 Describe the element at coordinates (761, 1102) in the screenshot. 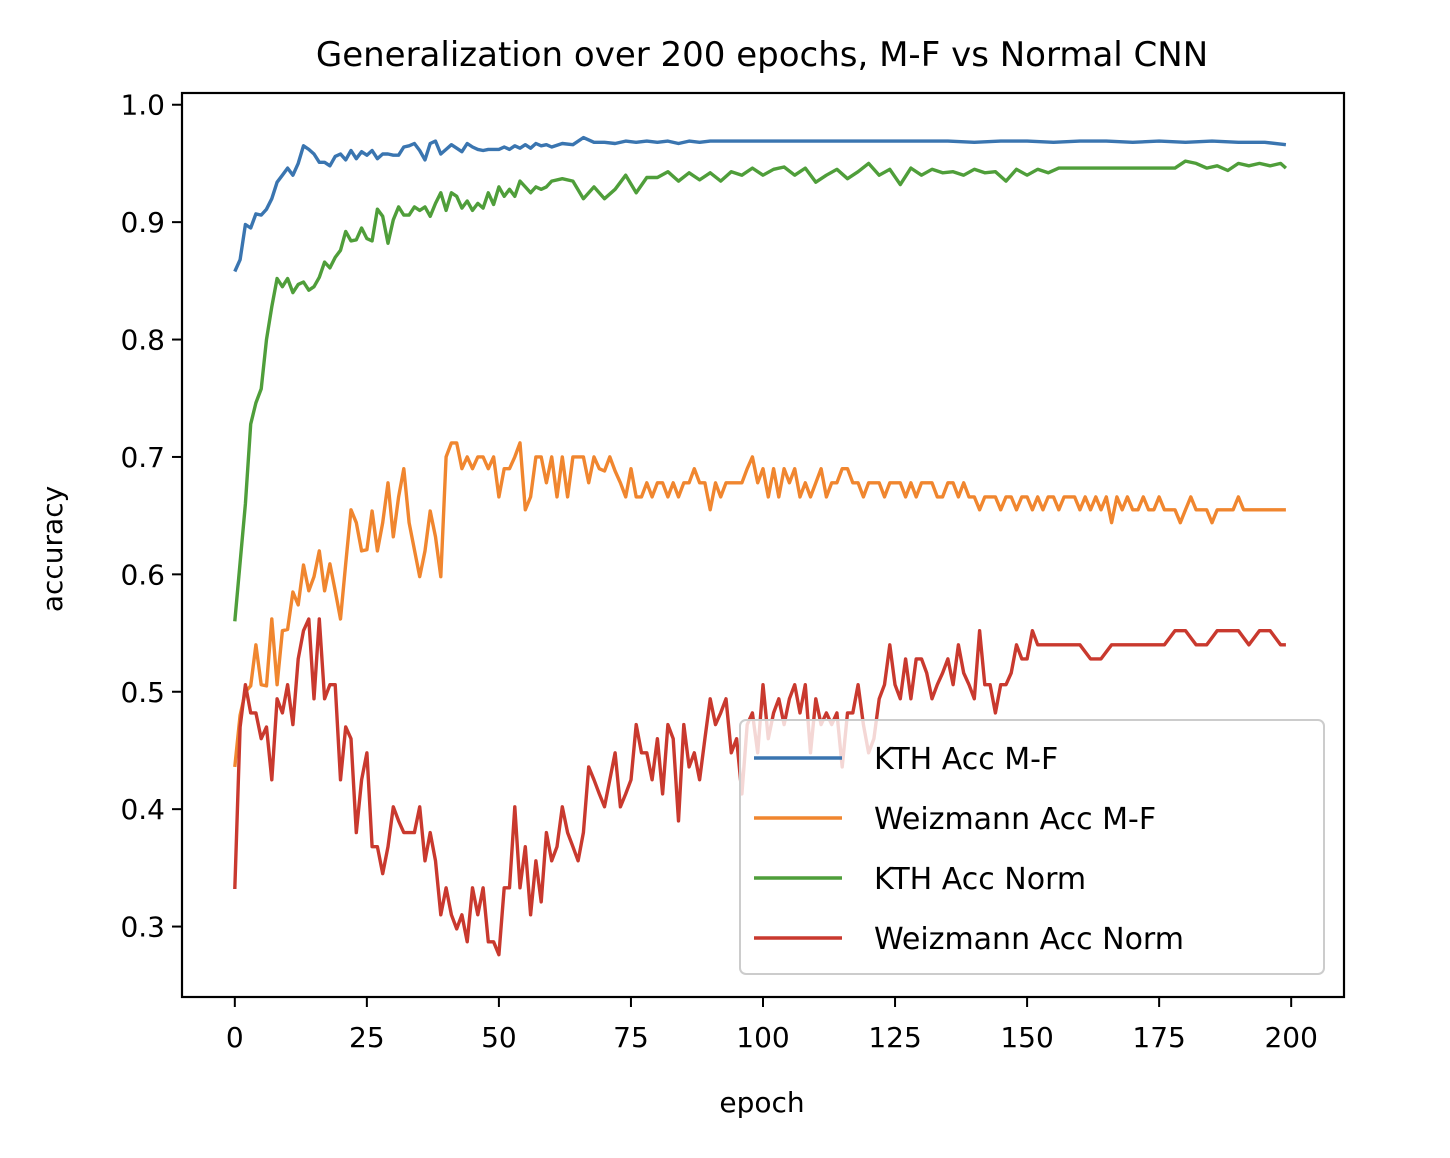

I see `x-axis-label: epoch` at that location.